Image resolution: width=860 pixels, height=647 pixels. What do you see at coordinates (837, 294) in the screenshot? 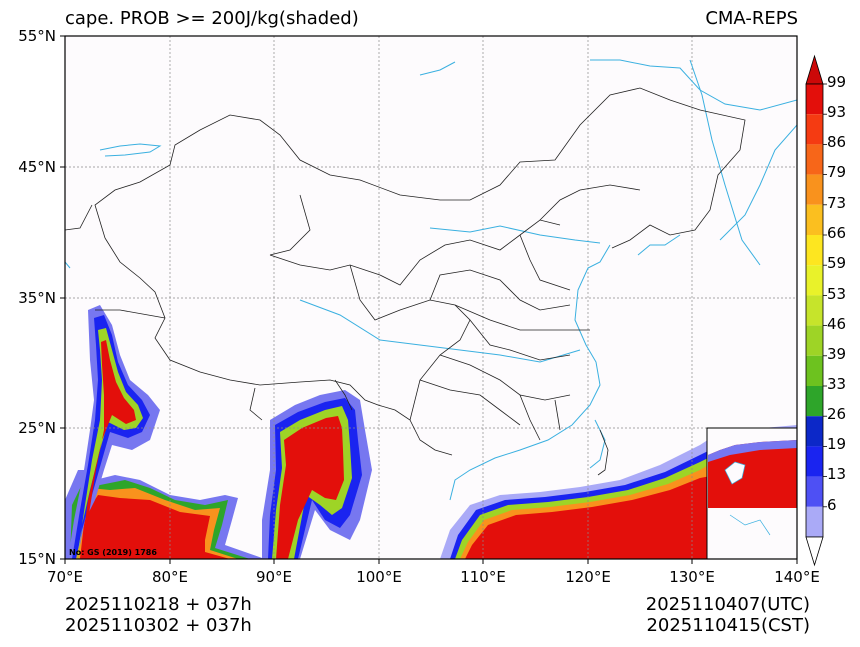
I see `colorbar-label: 53` at bounding box center [837, 294].